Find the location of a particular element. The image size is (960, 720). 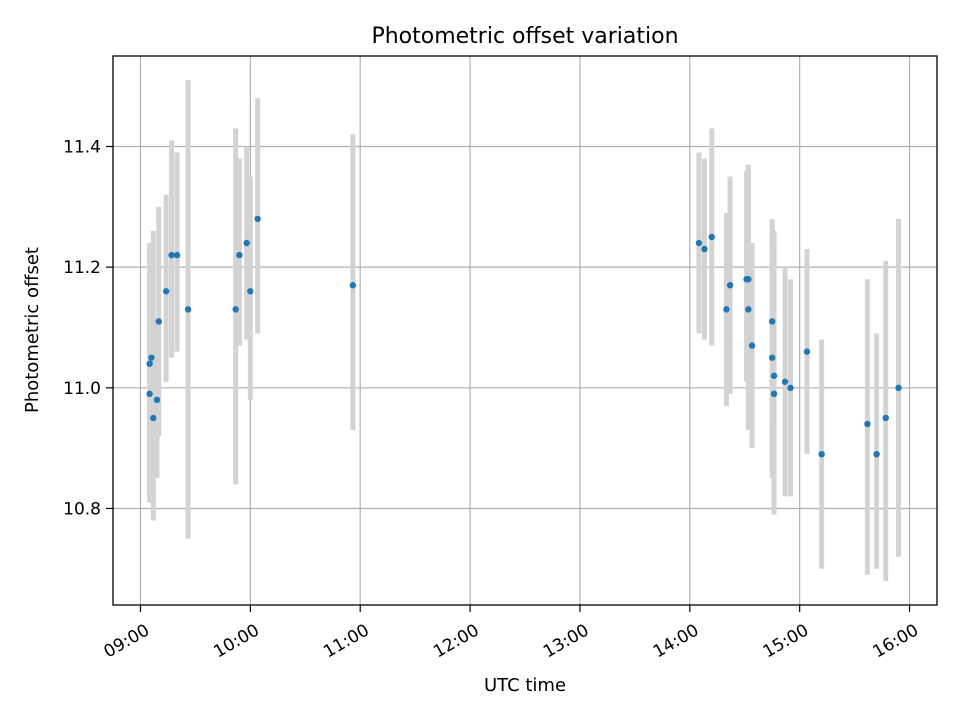

y-tick-label: 11.2 is located at coordinates (82, 268).